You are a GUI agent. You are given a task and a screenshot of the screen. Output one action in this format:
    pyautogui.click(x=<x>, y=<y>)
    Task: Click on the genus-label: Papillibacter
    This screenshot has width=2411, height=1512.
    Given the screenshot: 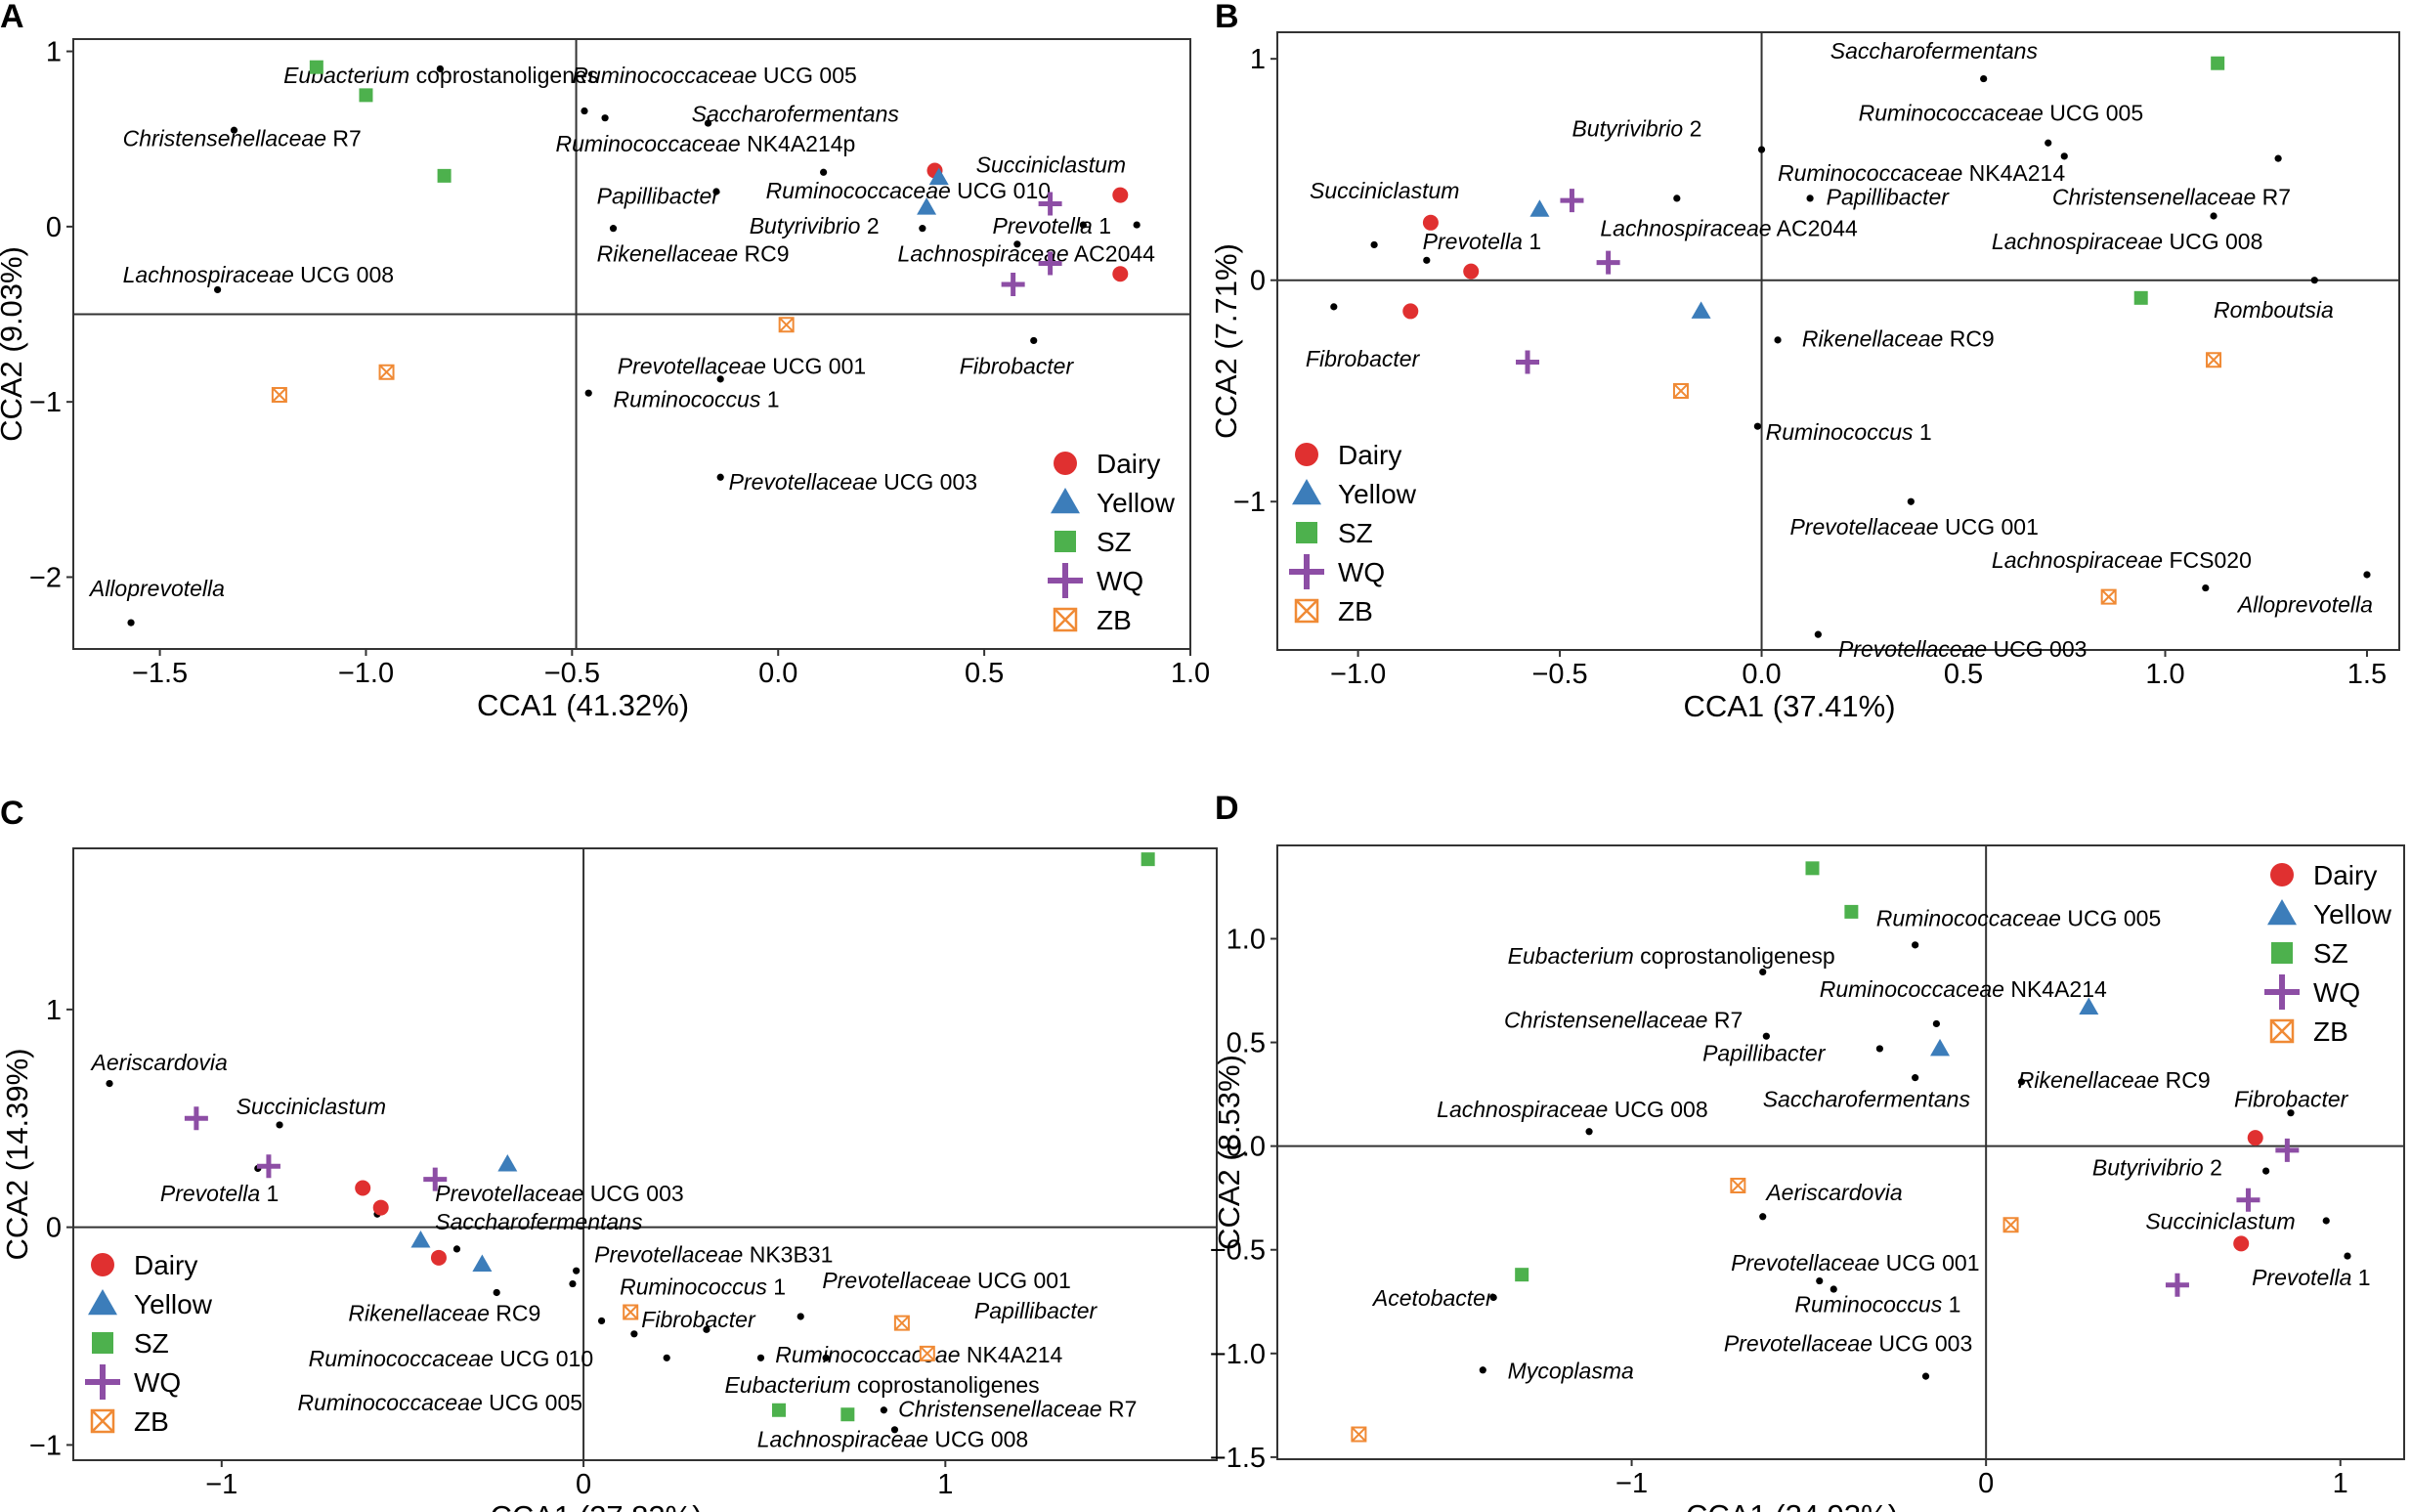 What is the action you would take?
    pyautogui.click(x=1764, y=1053)
    